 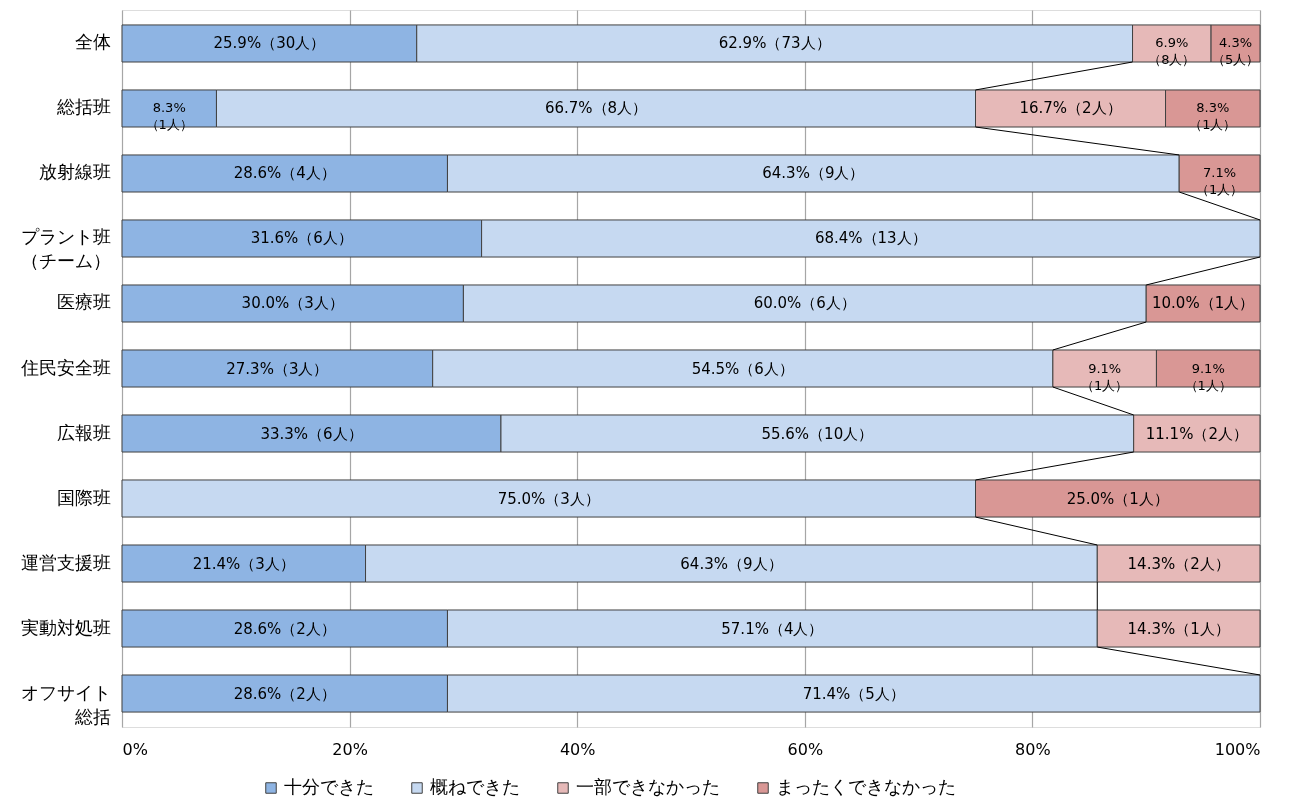 What do you see at coordinates (65, 367) in the screenshot?
I see `y-tick-label: 住民安全班` at bounding box center [65, 367].